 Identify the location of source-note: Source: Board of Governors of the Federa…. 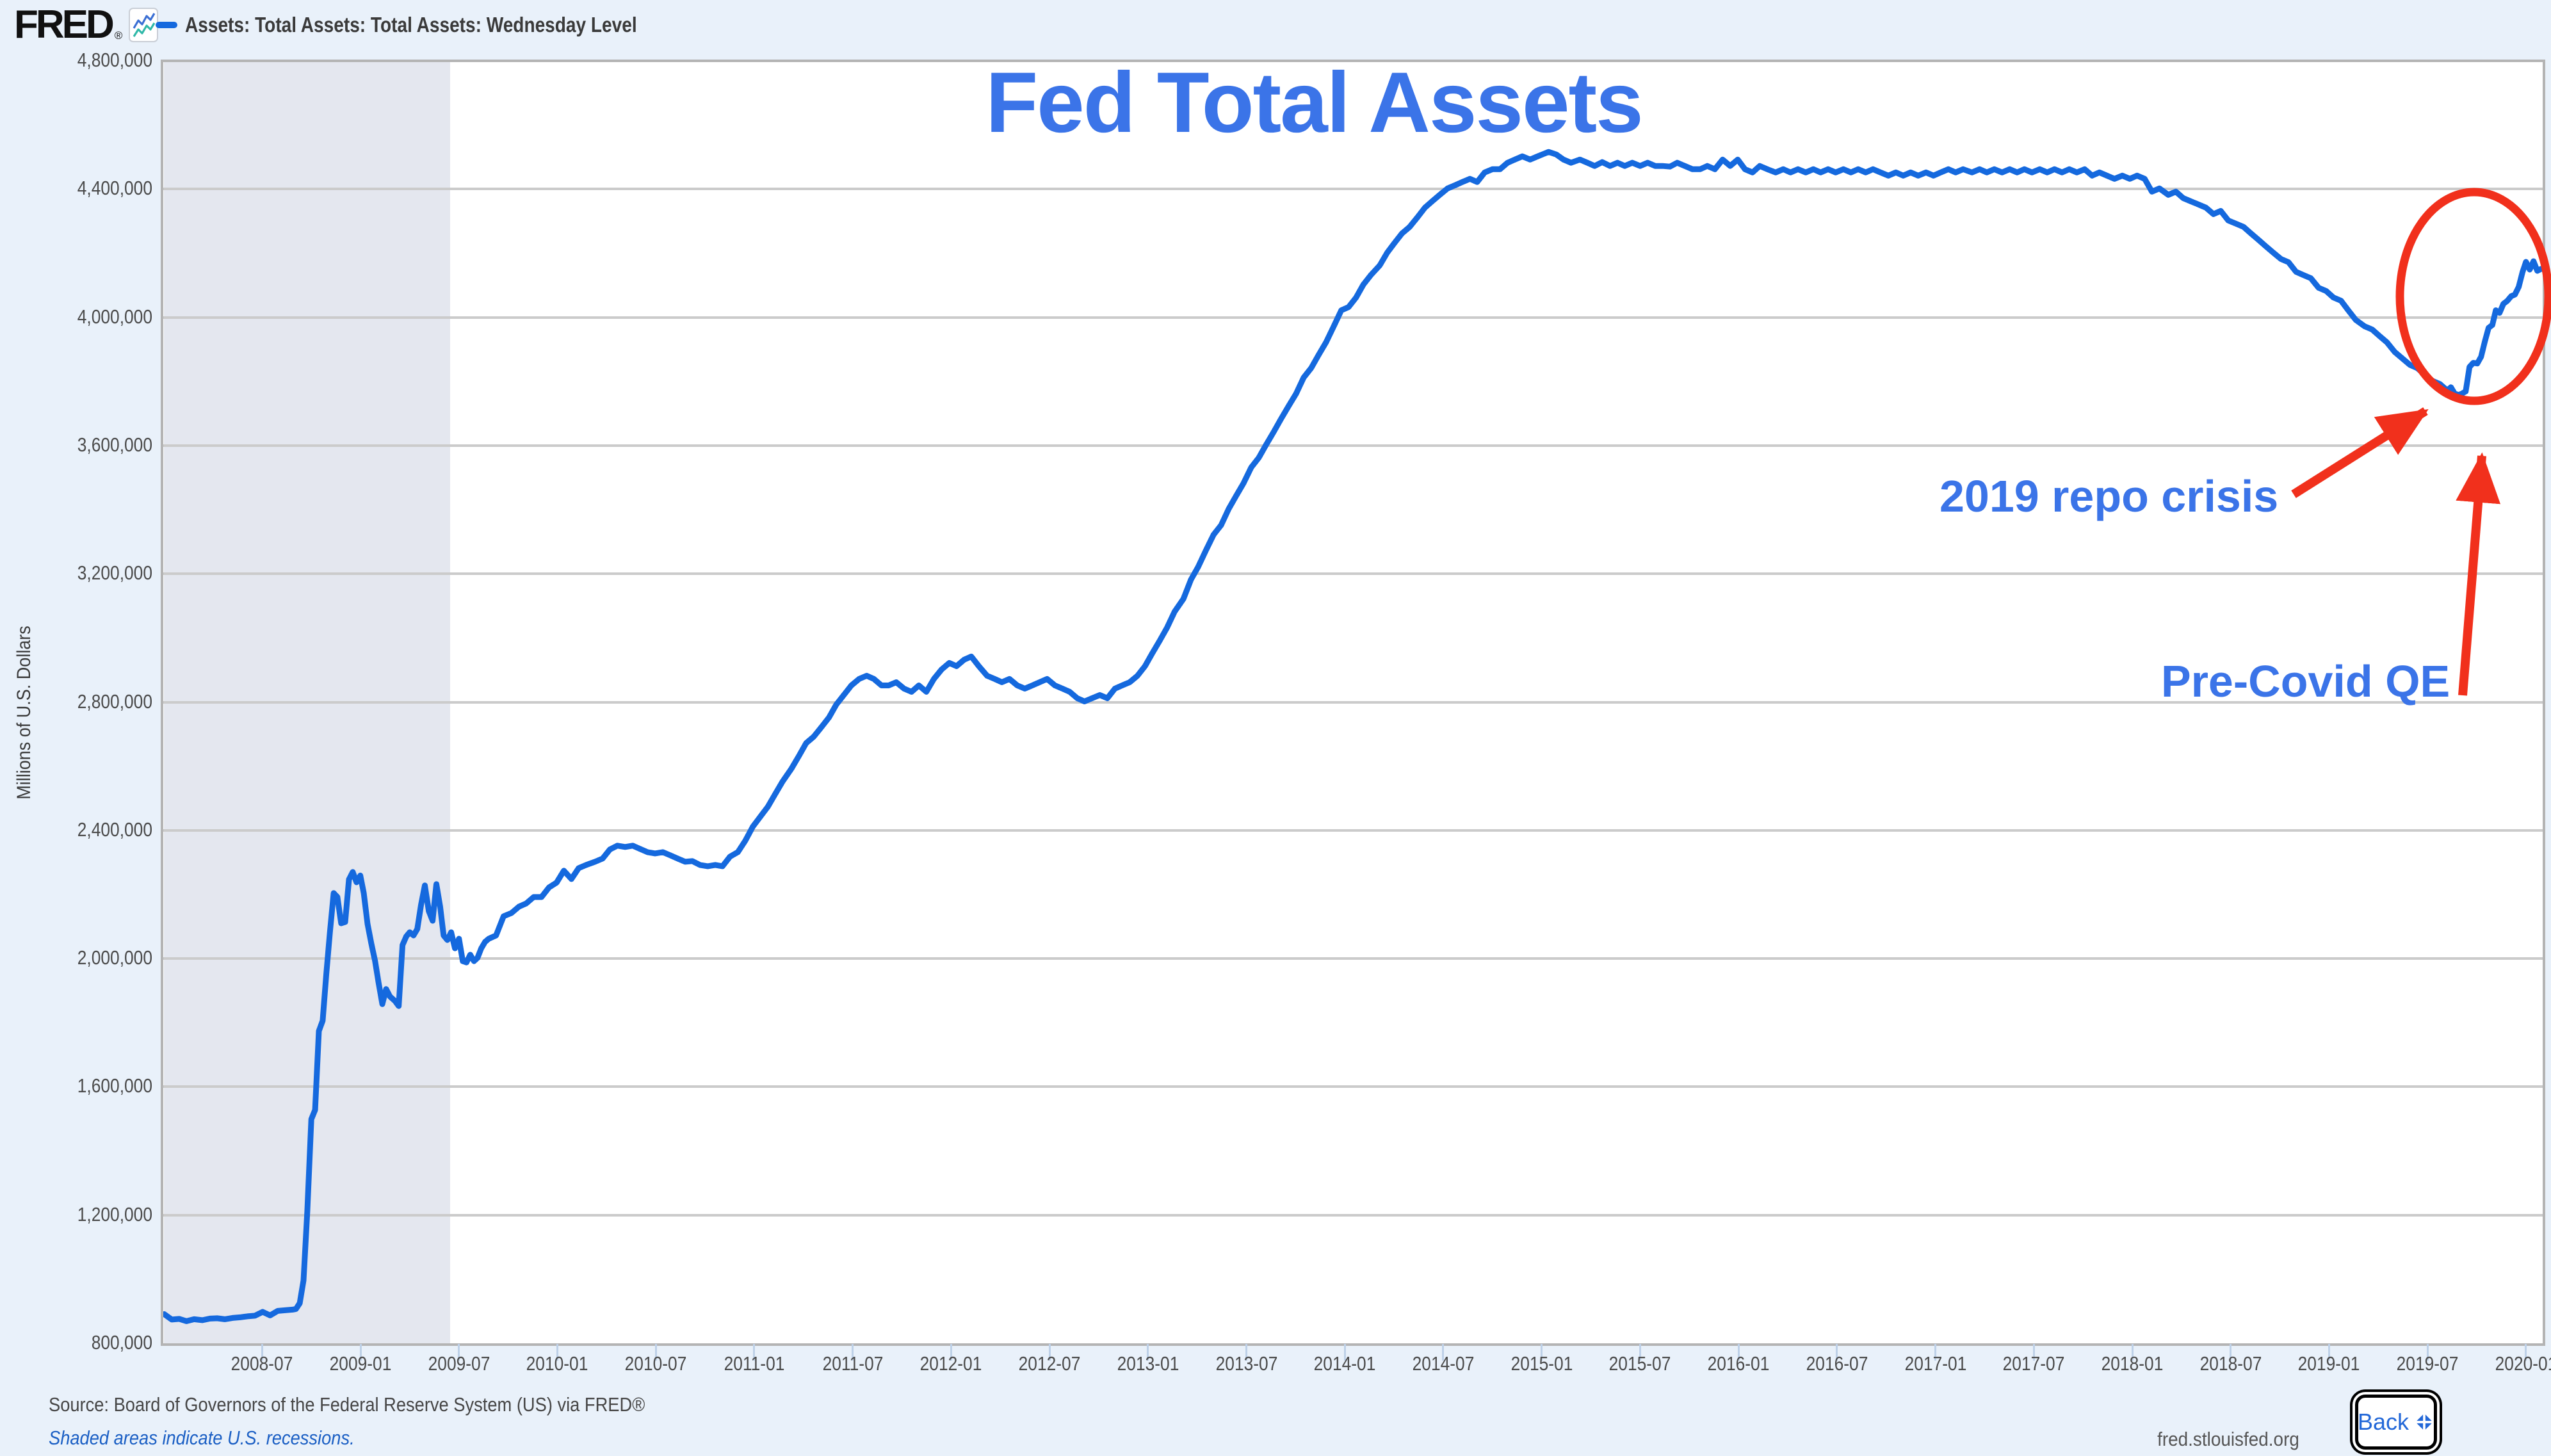
(347, 1404).